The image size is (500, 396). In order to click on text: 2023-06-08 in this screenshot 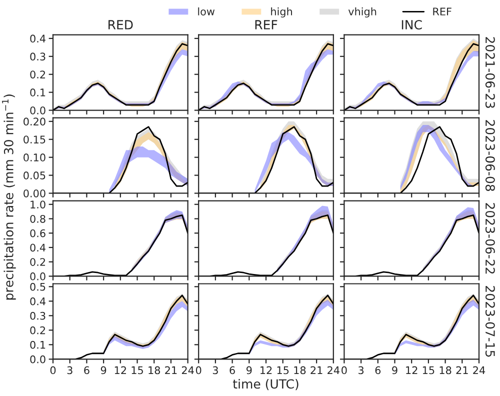, I will do `click(490, 155)`.